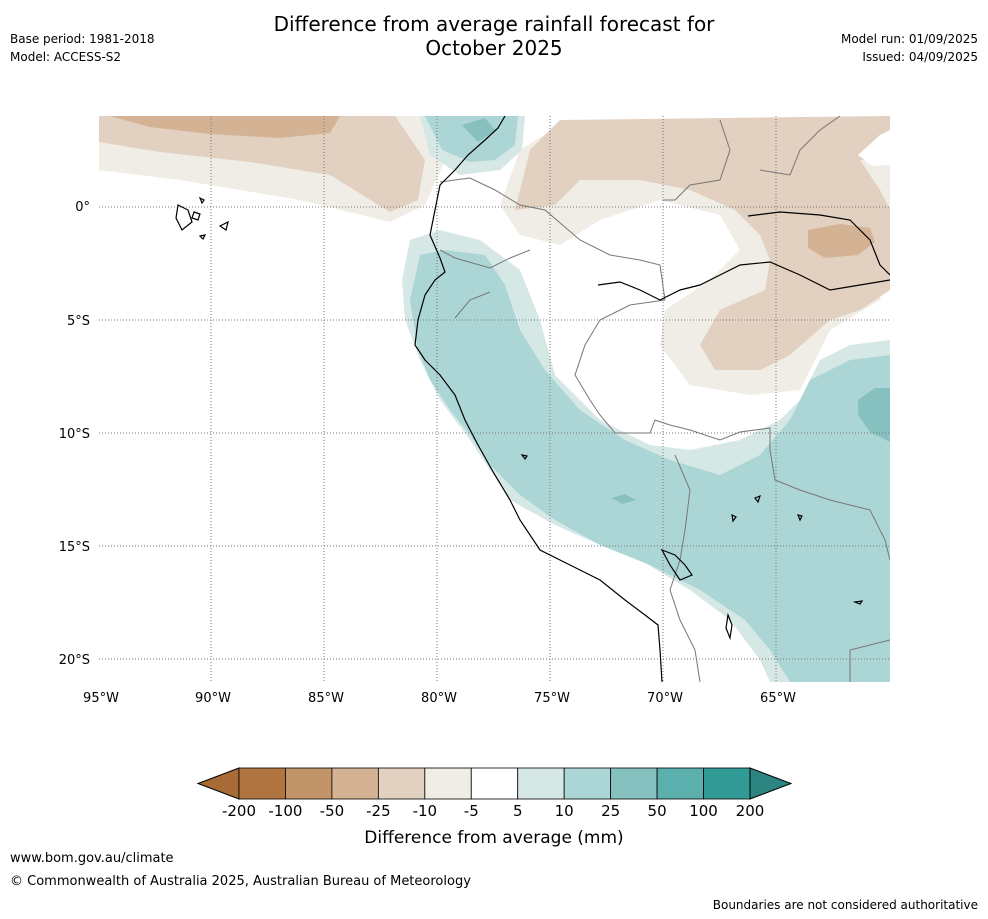  I want to click on colorbar-tick-label: 100, so click(703, 811).